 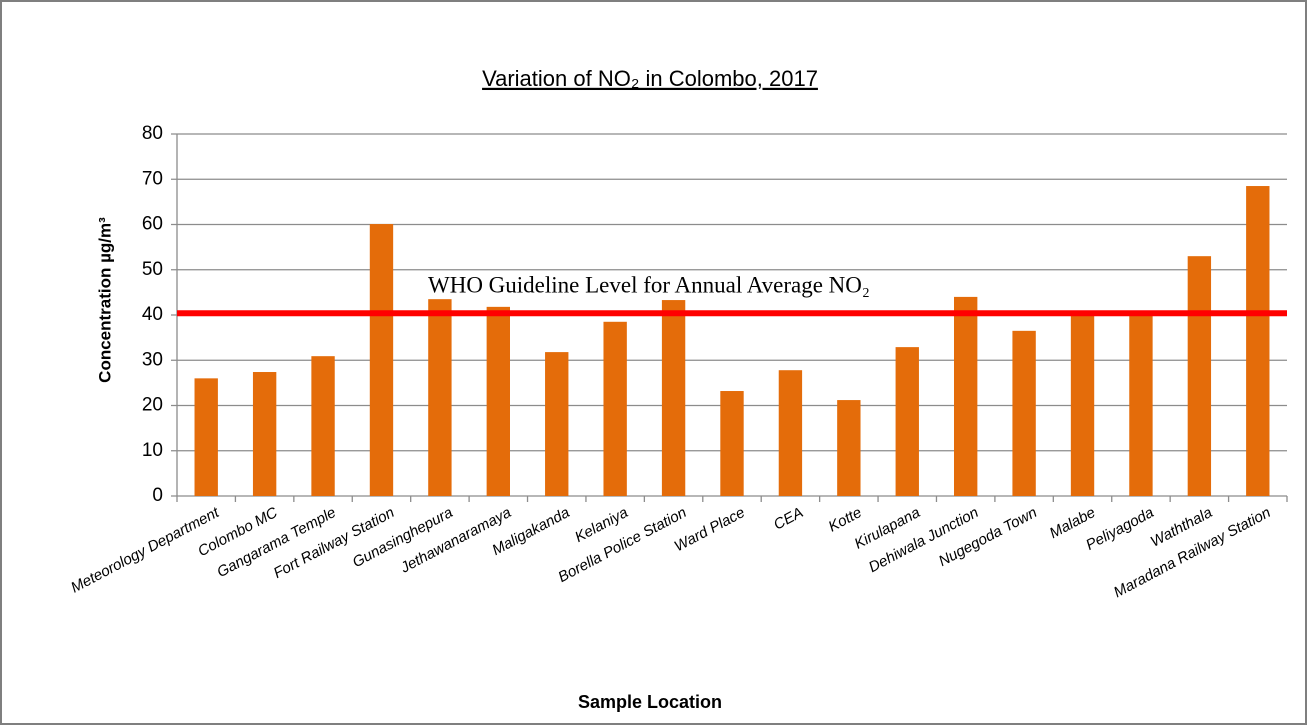 What do you see at coordinates (650, 78) in the screenshot?
I see `chart-title: Variation of NO₂ in Colombo, 2017` at bounding box center [650, 78].